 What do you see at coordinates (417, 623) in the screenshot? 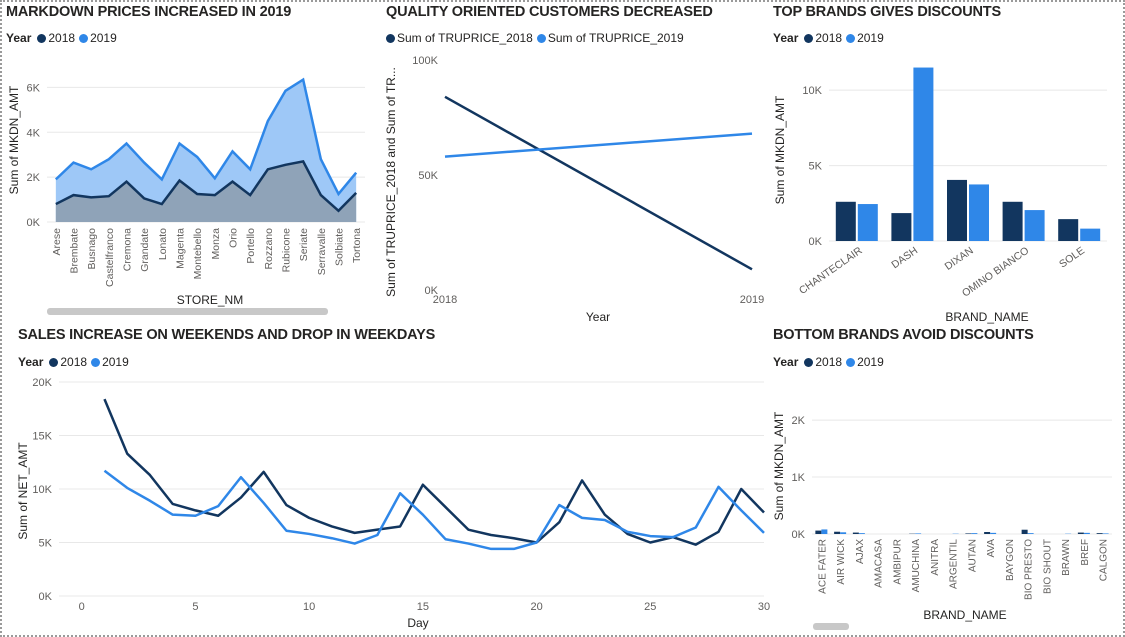
I see `x-axis-title: Day` at bounding box center [417, 623].